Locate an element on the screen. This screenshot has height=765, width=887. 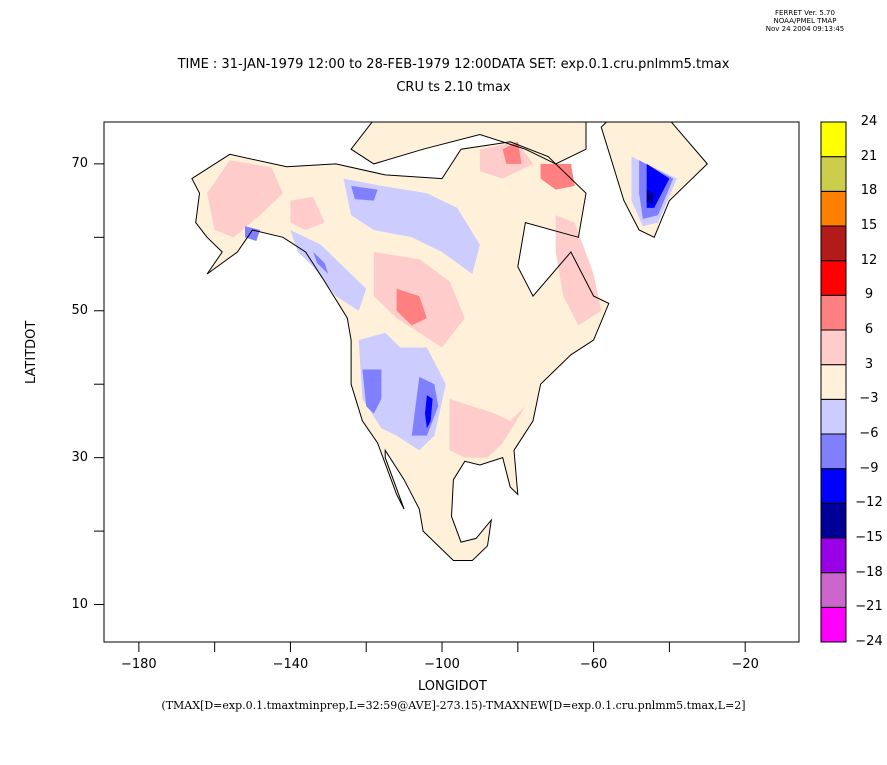
region-bc-cool is located at coordinates (328, 270).